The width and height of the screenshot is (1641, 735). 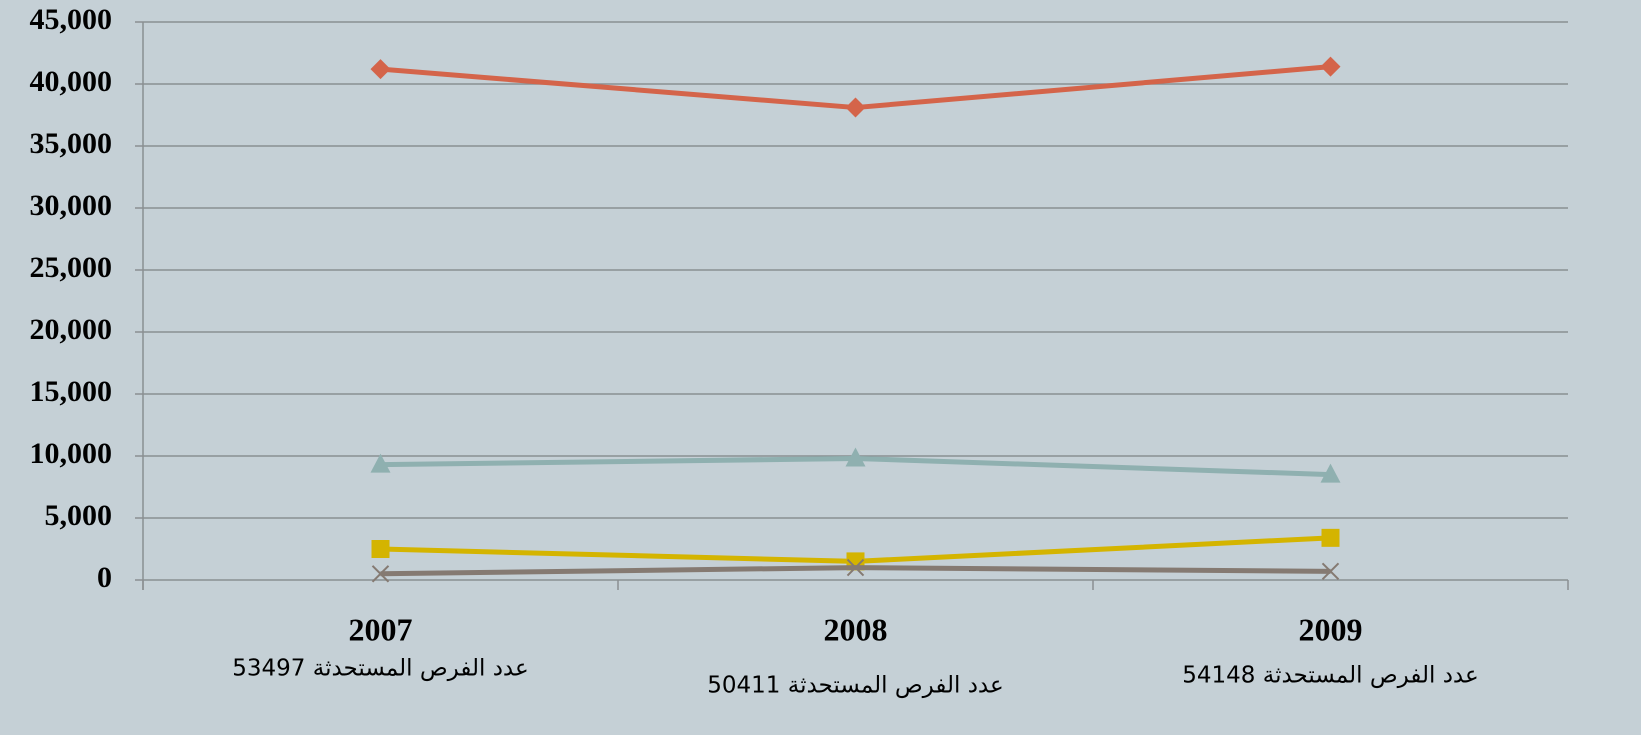 I want to click on y-tick-label: 15,000, so click(x=71, y=391).